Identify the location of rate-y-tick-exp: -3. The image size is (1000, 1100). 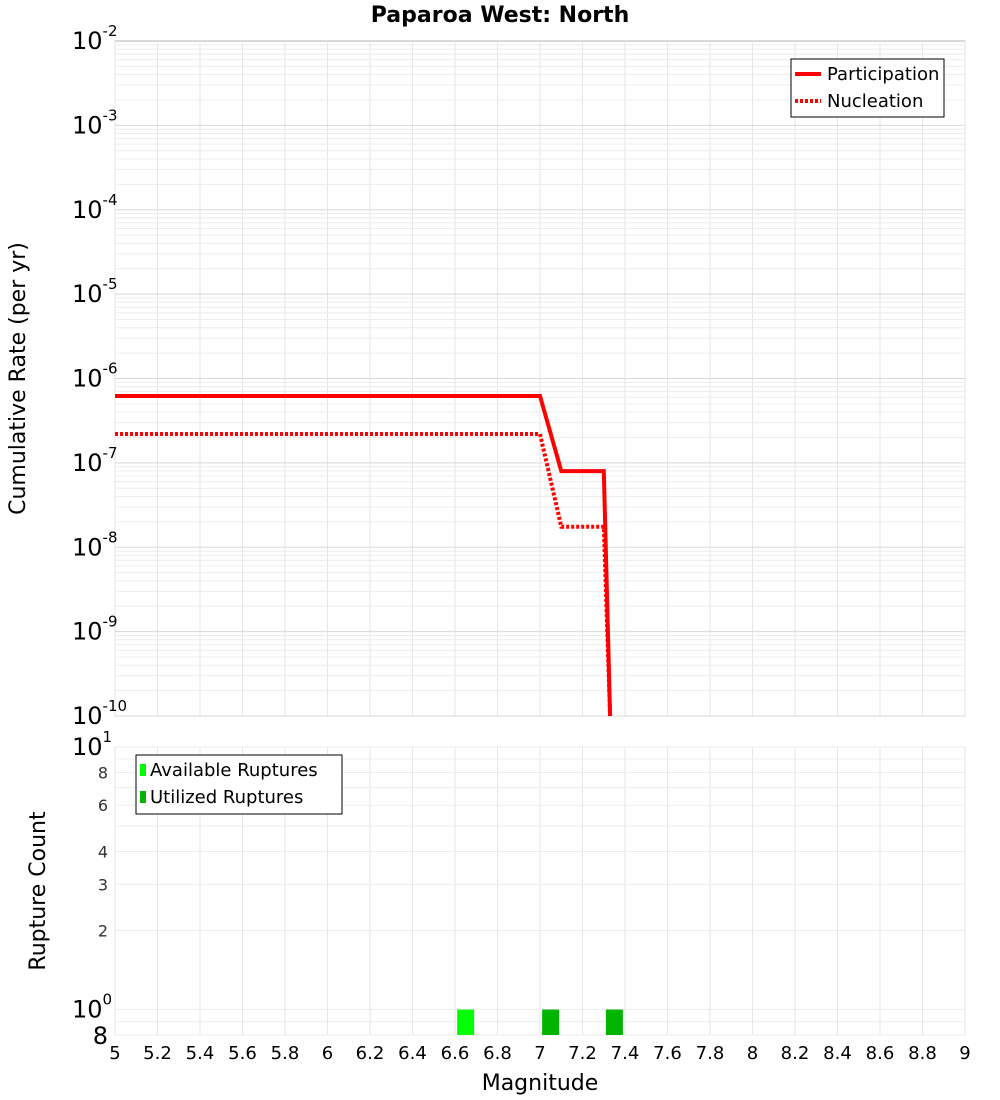
(110, 115).